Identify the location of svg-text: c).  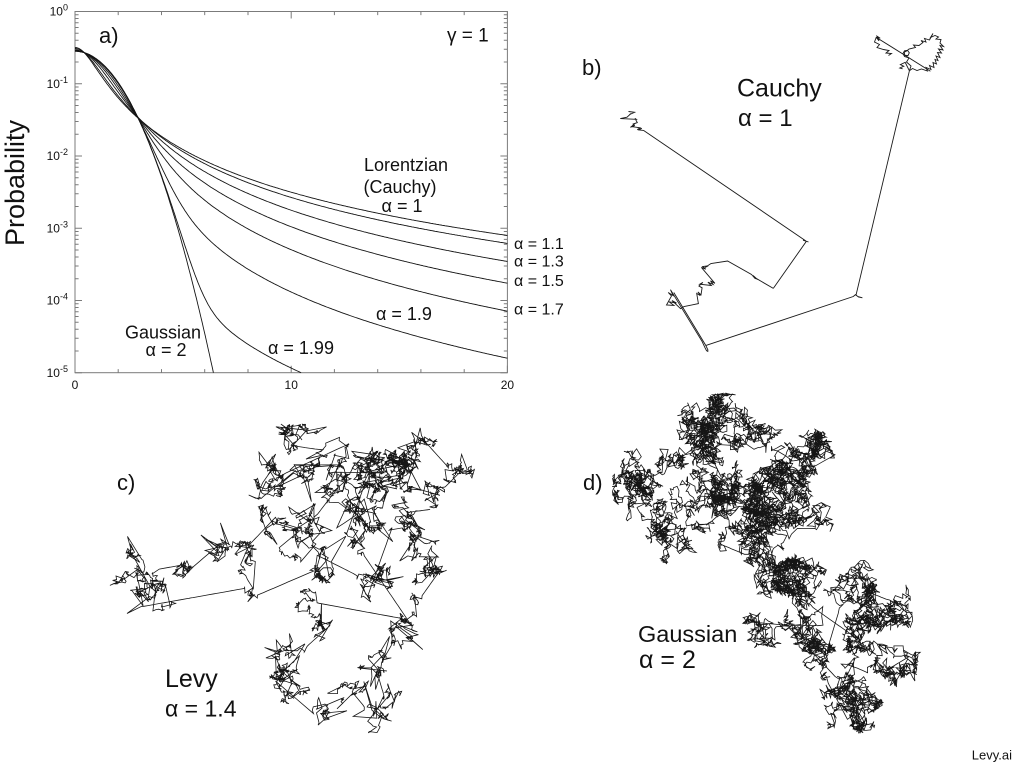
(126, 482).